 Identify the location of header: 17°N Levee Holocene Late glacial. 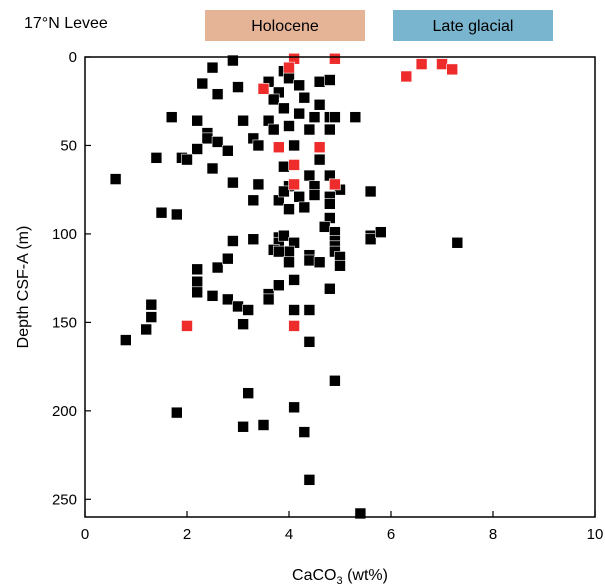
(288, 25).